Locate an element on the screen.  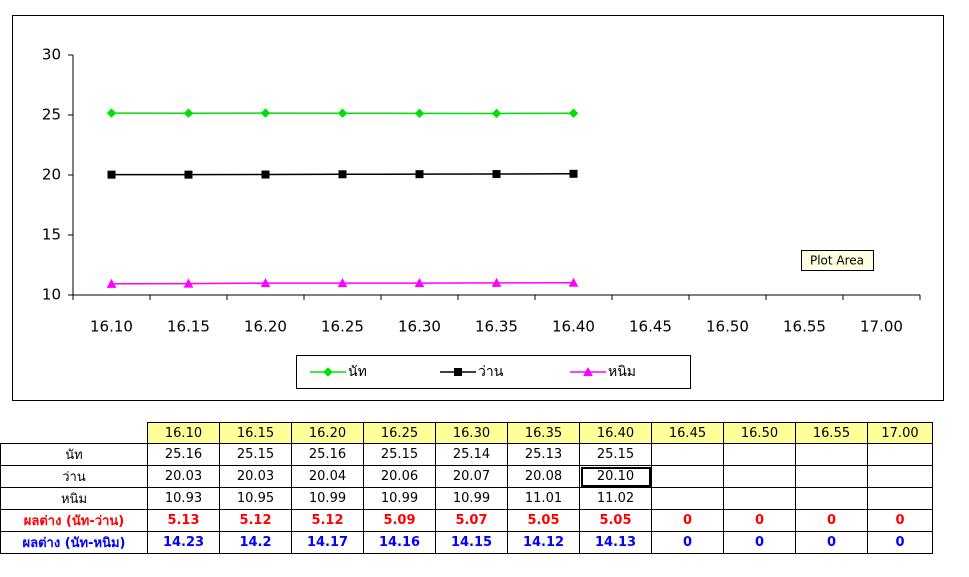
column-header: 16.35 is located at coordinates (543, 433).